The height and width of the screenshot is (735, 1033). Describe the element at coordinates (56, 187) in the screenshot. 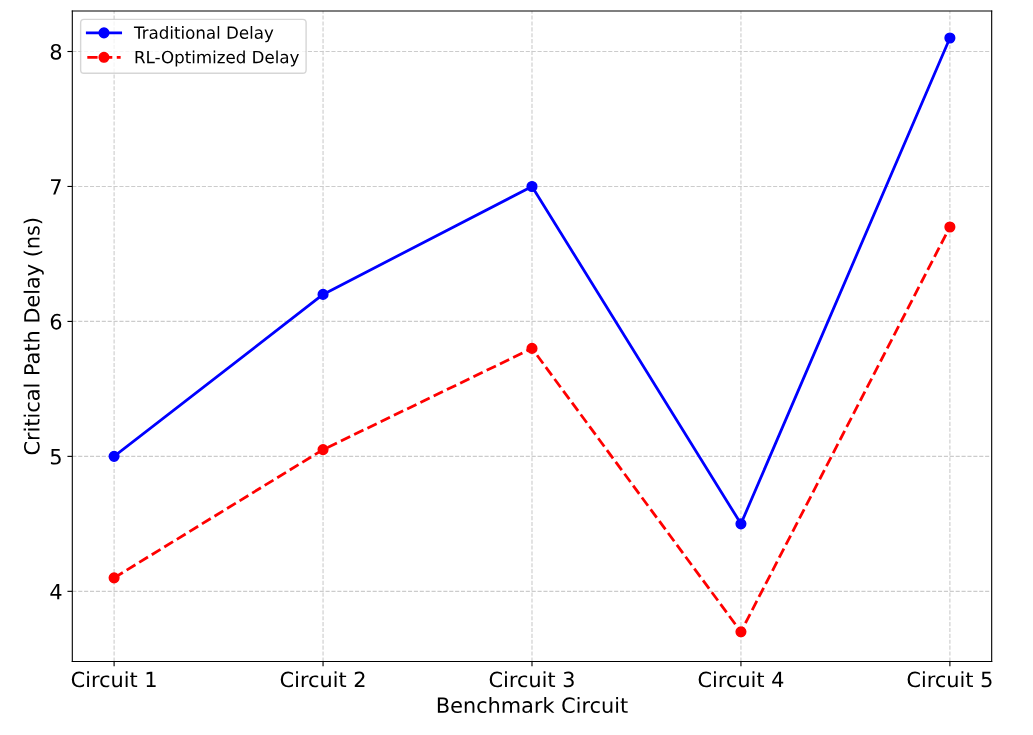

I see `y-tick-label: 7` at that location.